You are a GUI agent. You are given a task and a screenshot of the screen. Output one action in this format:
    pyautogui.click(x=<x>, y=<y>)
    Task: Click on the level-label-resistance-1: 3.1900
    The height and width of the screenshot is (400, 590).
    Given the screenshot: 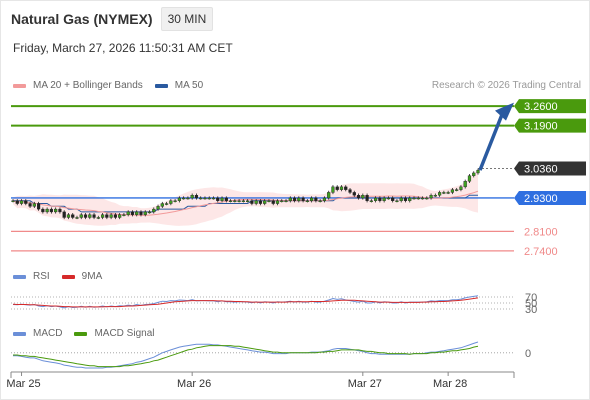 What is the action you would take?
    pyautogui.click(x=541, y=127)
    